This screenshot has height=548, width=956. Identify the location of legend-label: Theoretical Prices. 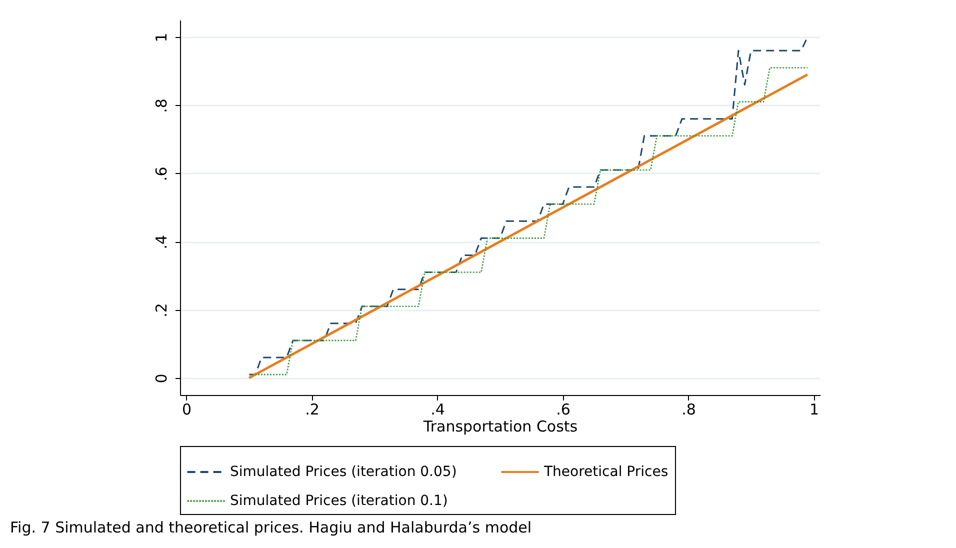
(605, 472).